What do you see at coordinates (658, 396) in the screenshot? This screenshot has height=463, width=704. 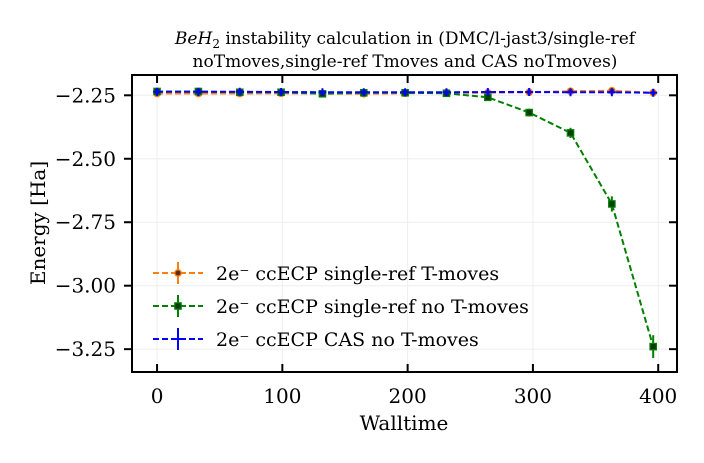 I see `x-tick-label: 400` at bounding box center [658, 396].